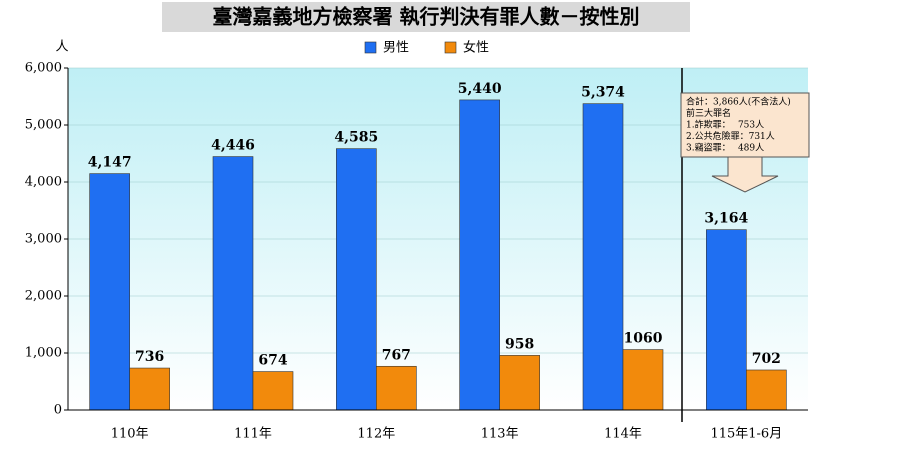 This screenshot has width=900, height=450. Describe the element at coordinates (61, 47) in the screenshot. I see `y-axis-label: 人` at that location.